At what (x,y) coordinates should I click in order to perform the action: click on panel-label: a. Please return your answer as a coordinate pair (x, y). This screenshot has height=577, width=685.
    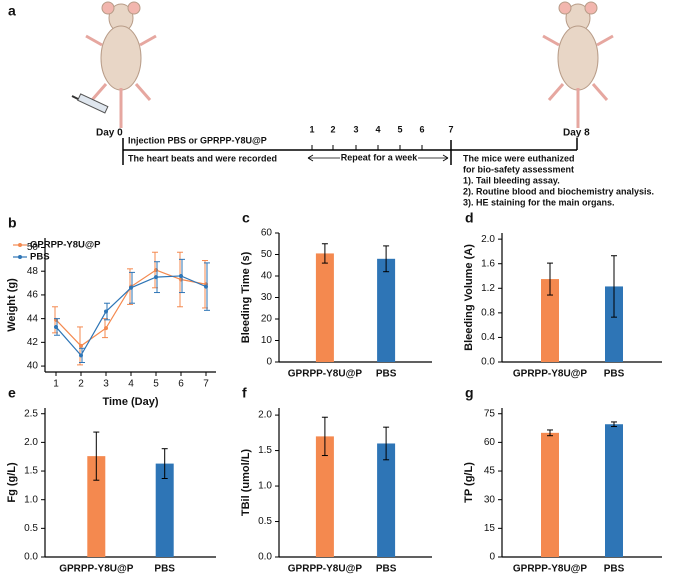
    Looking at the image, I should click on (12, 11).